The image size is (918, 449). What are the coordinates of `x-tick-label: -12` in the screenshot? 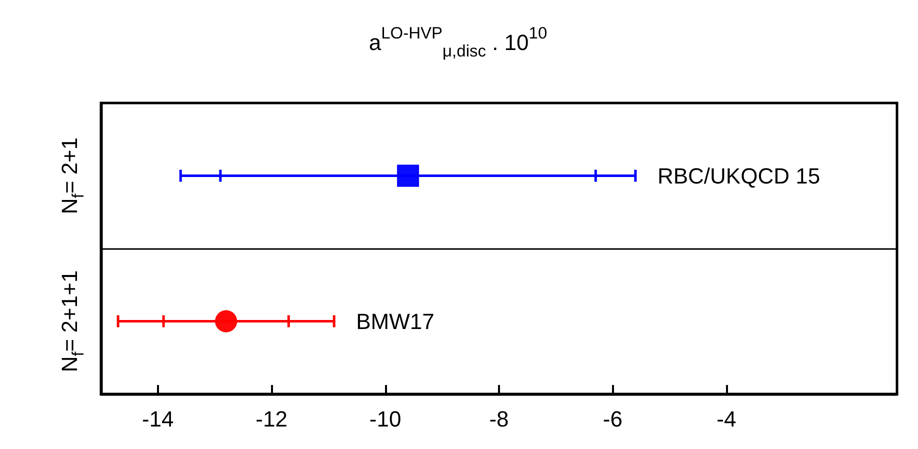 It's located at (272, 419).